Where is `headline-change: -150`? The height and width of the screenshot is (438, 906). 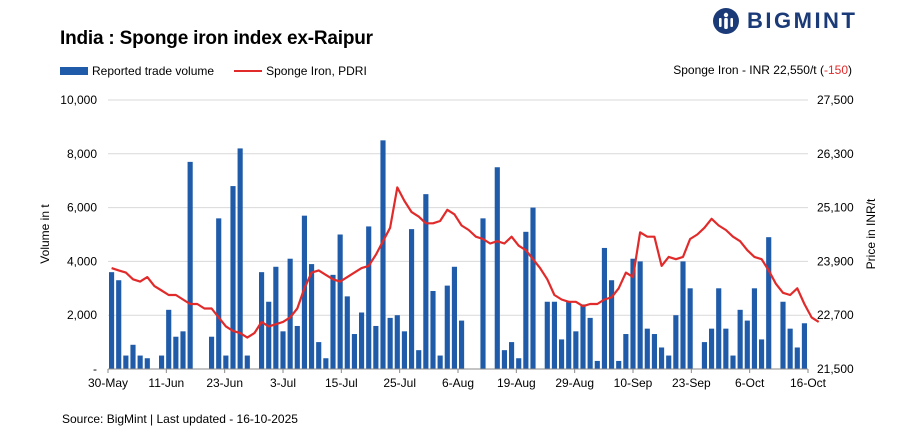 headline-change: -150 is located at coordinates (835, 70).